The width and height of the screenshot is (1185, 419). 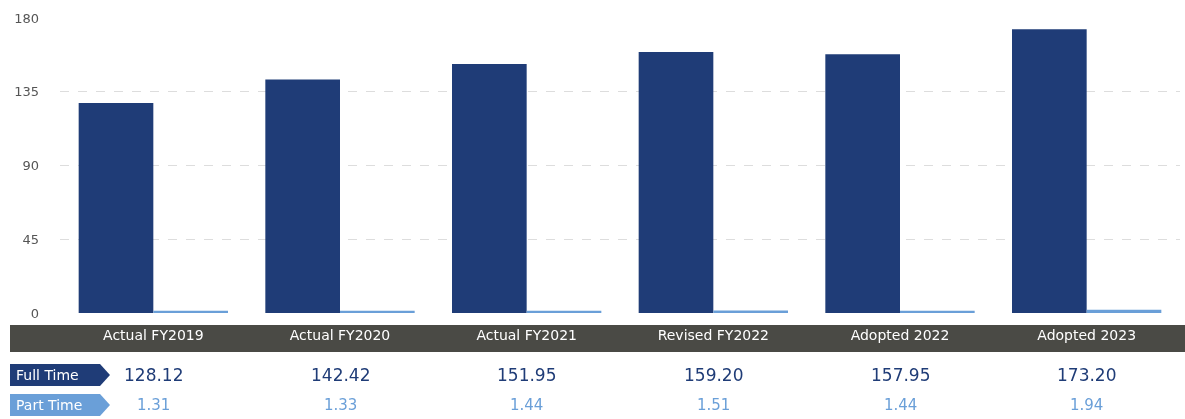 I want to click on data-label: 142.42, so click(x=341, y=375).